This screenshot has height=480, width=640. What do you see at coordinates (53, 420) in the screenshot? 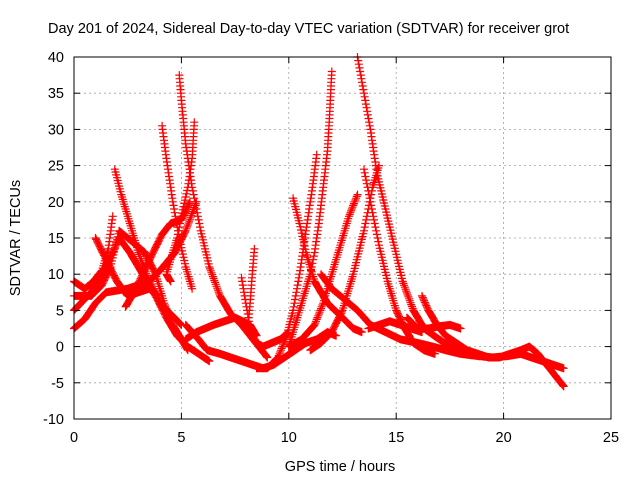
I see `y-tick-label: -10` at bounding box center [53, 420].